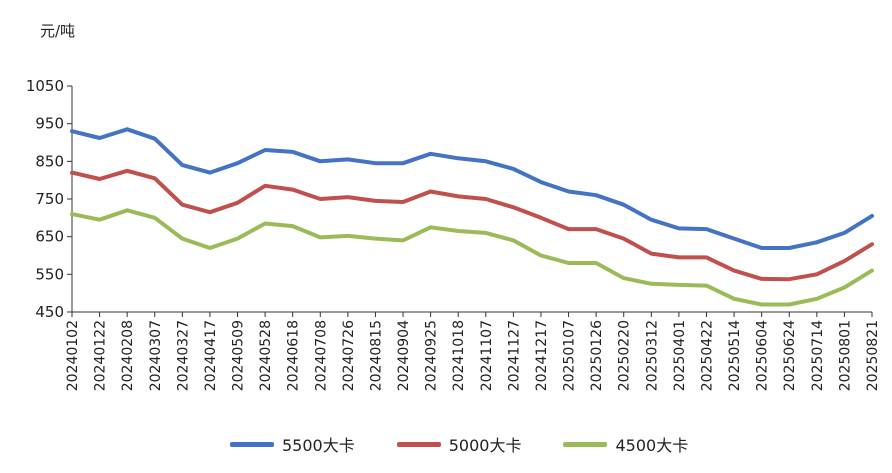 The image size is (892, 473). I want to click on x-tick-label: 20240925, so click(432, 355).